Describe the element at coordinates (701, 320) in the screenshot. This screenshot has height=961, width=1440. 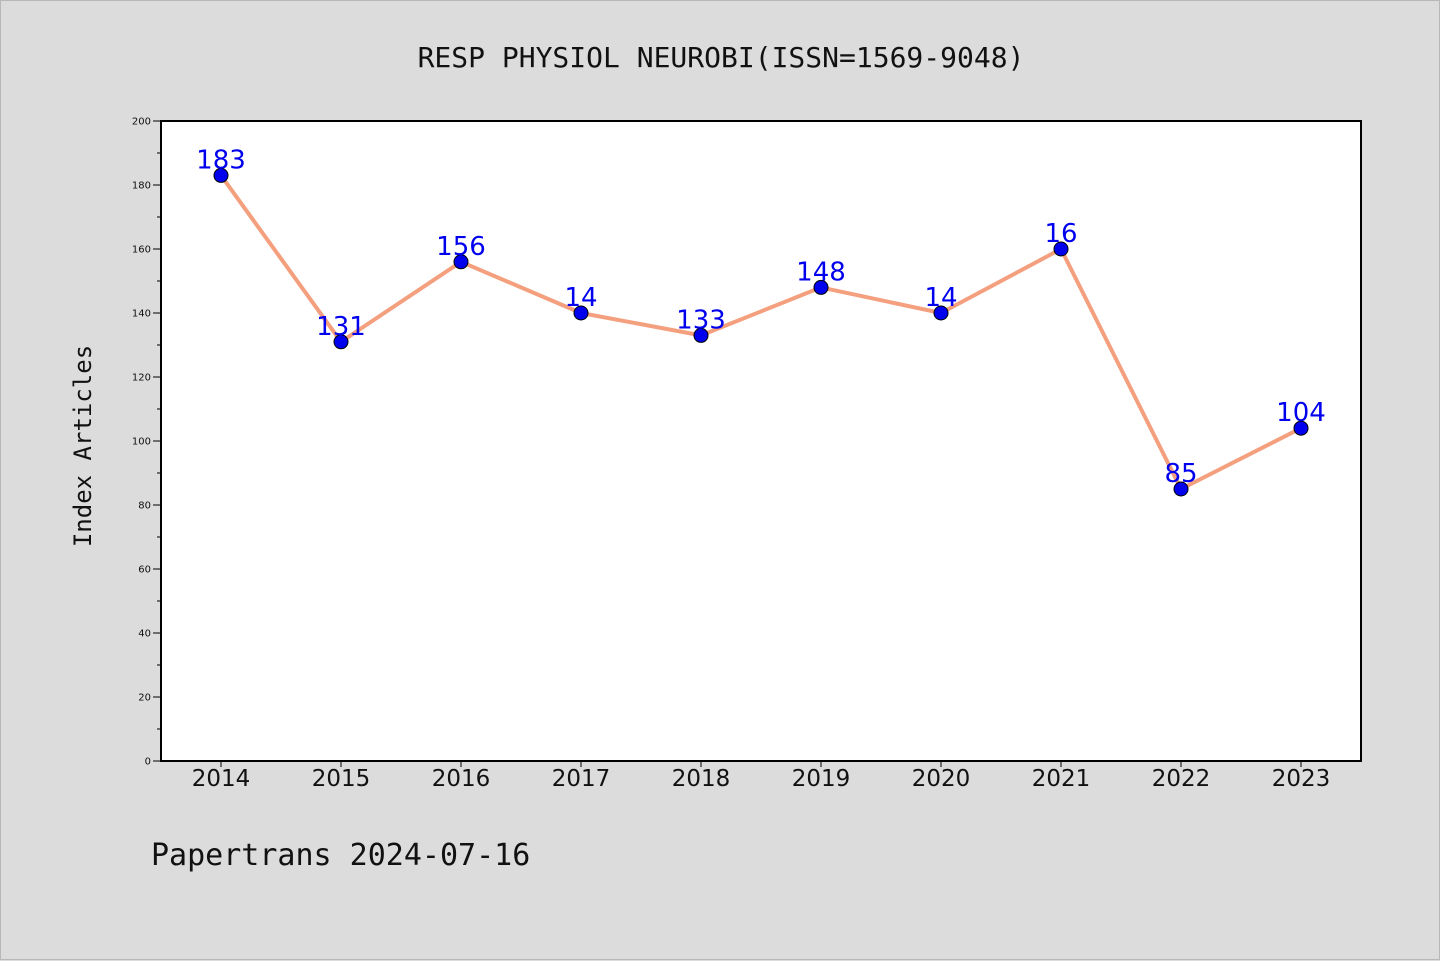
I see `data-label: 133` at that location.